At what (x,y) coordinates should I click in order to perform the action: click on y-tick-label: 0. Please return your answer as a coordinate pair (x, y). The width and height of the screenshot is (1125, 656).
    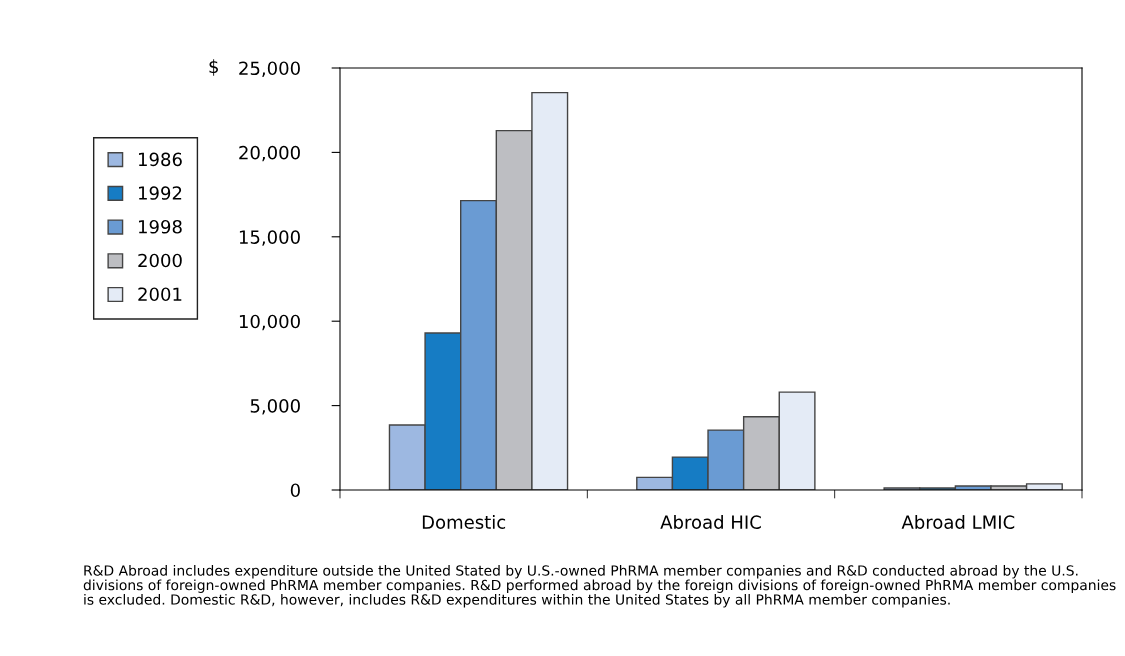
    Looking at the image, I should click on (295, 490).